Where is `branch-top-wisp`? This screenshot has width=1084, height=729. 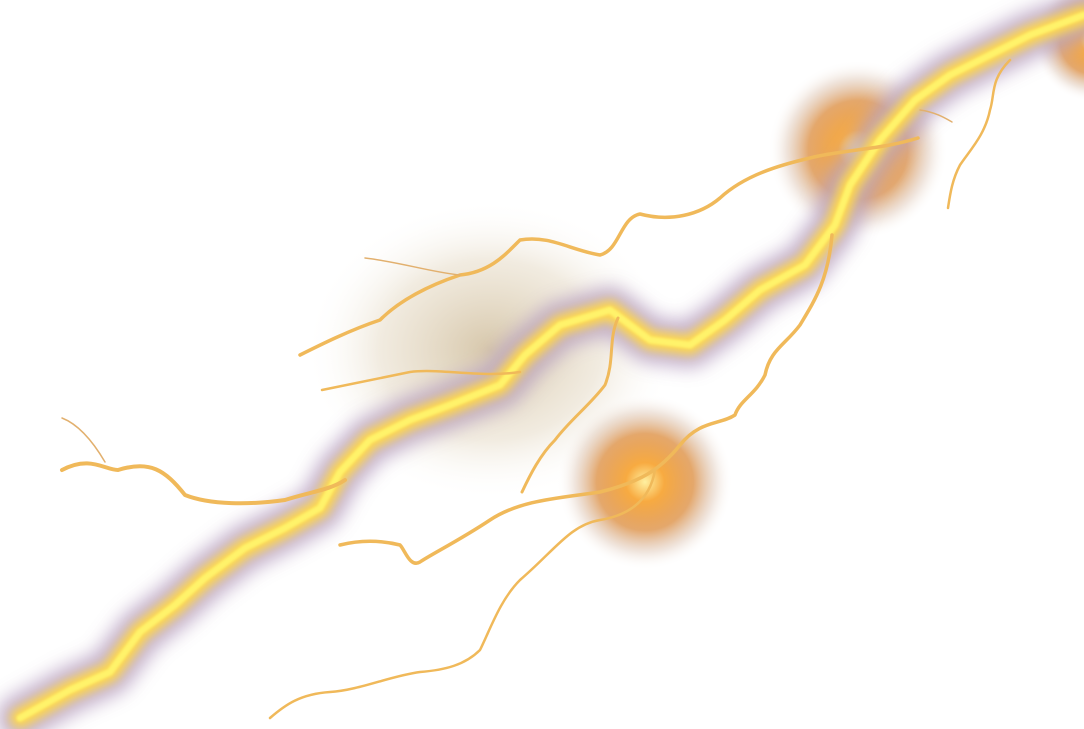 branch-top-wisp is located at coordinates (412, 266).